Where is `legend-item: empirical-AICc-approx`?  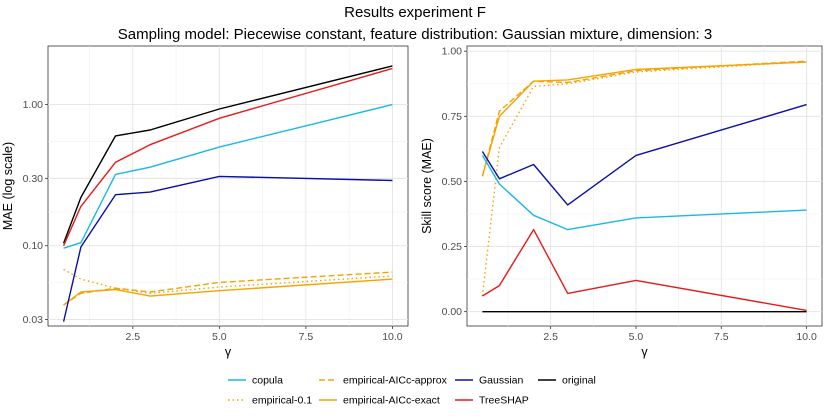 legend-item: empirical-AICc-approx is located at coordinates (383, 381).